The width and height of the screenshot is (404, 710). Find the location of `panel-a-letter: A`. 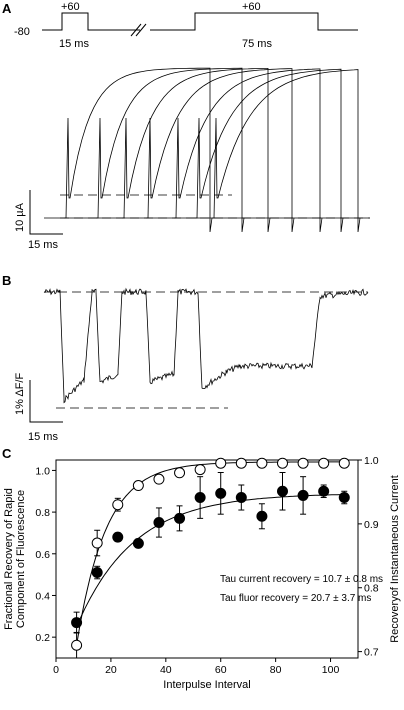

panel-a-letter: A is located at coordinates (7, 8).